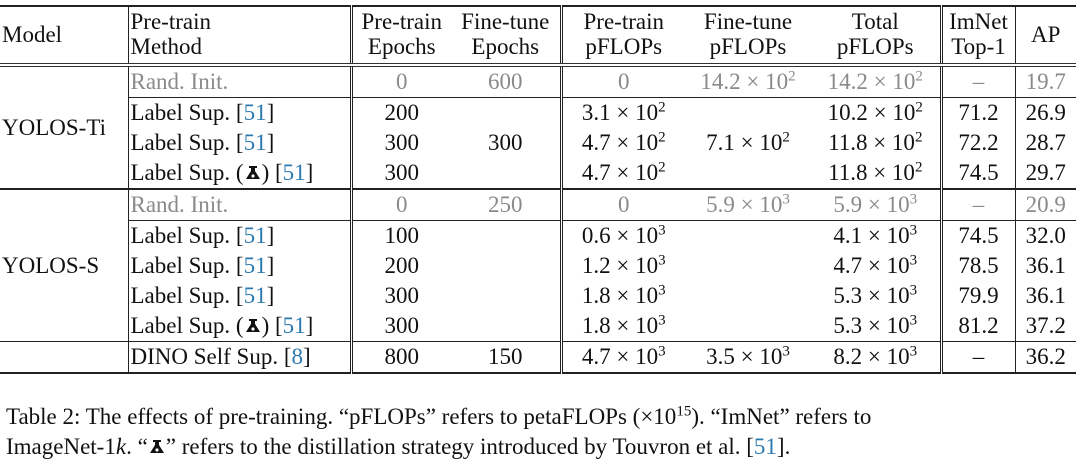  Describe the element at coordinates (297, 356) in the screenshot. I see `citation-link: 8` at that location.